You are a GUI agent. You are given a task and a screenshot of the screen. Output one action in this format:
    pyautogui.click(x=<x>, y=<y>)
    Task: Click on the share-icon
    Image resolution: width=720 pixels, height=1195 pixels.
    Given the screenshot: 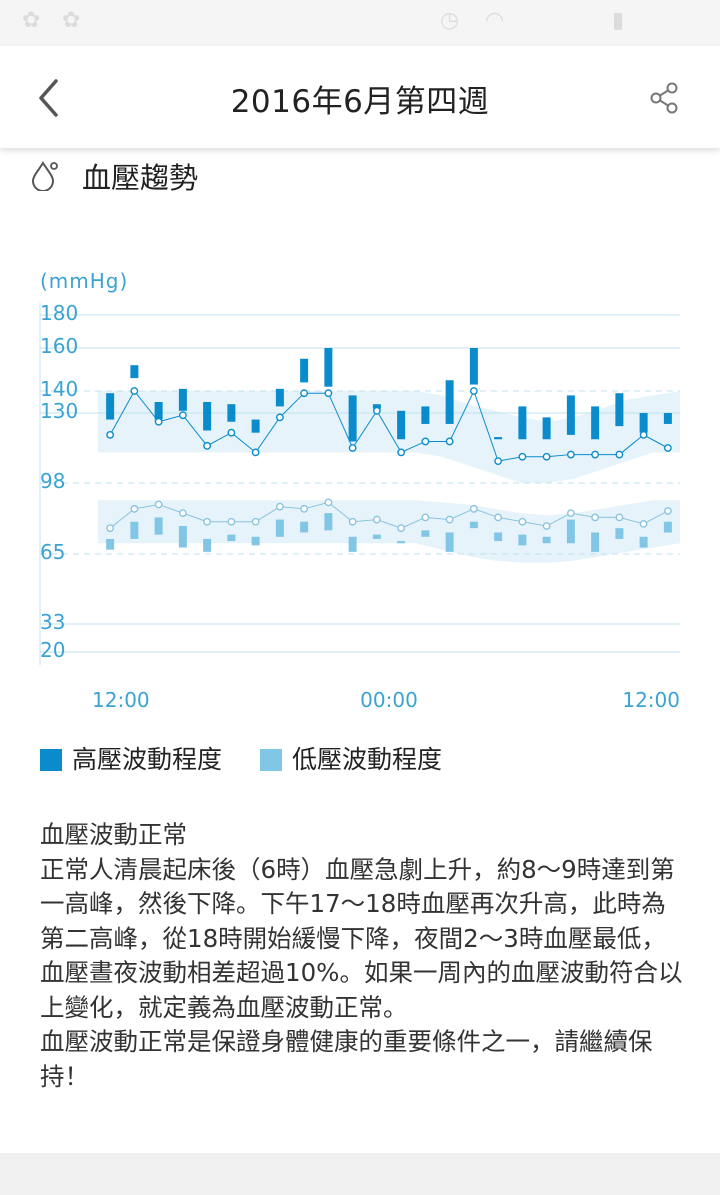 What is the action you would take?
    pyautogui.click(x=664, y=98)
    